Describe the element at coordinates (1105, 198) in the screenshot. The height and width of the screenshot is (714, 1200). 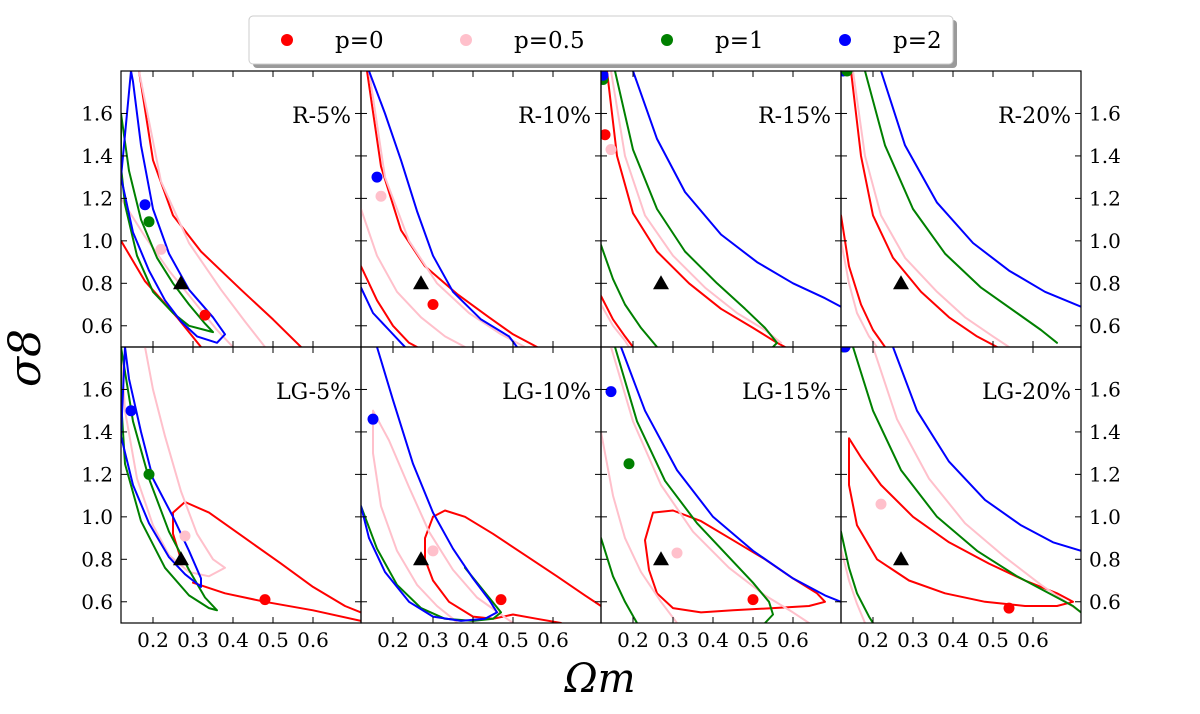
I see `y-tick-label-right: 1.2` at that location.